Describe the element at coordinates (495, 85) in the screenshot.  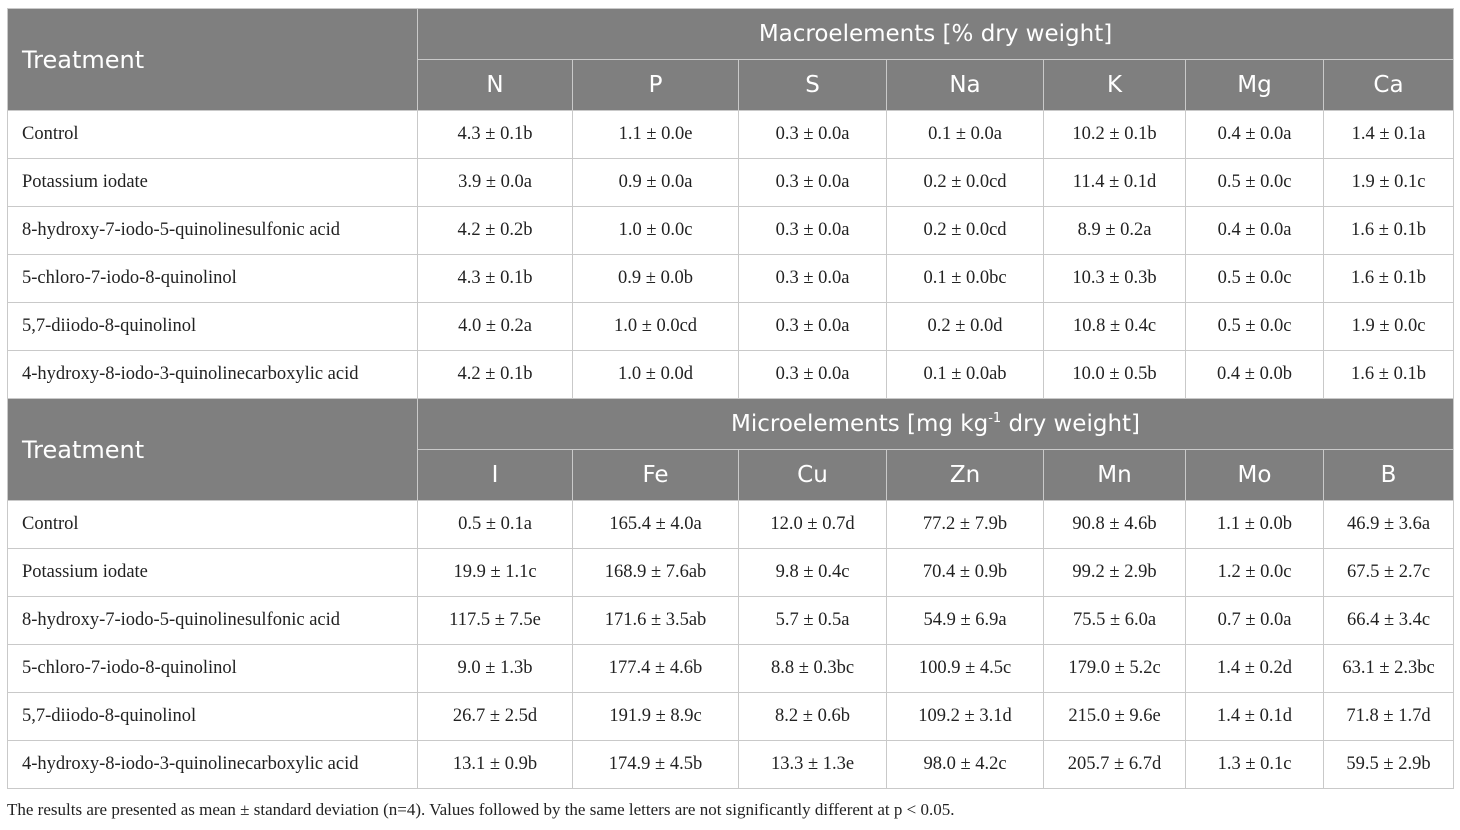
I see `macro-column-header: N` at that location.